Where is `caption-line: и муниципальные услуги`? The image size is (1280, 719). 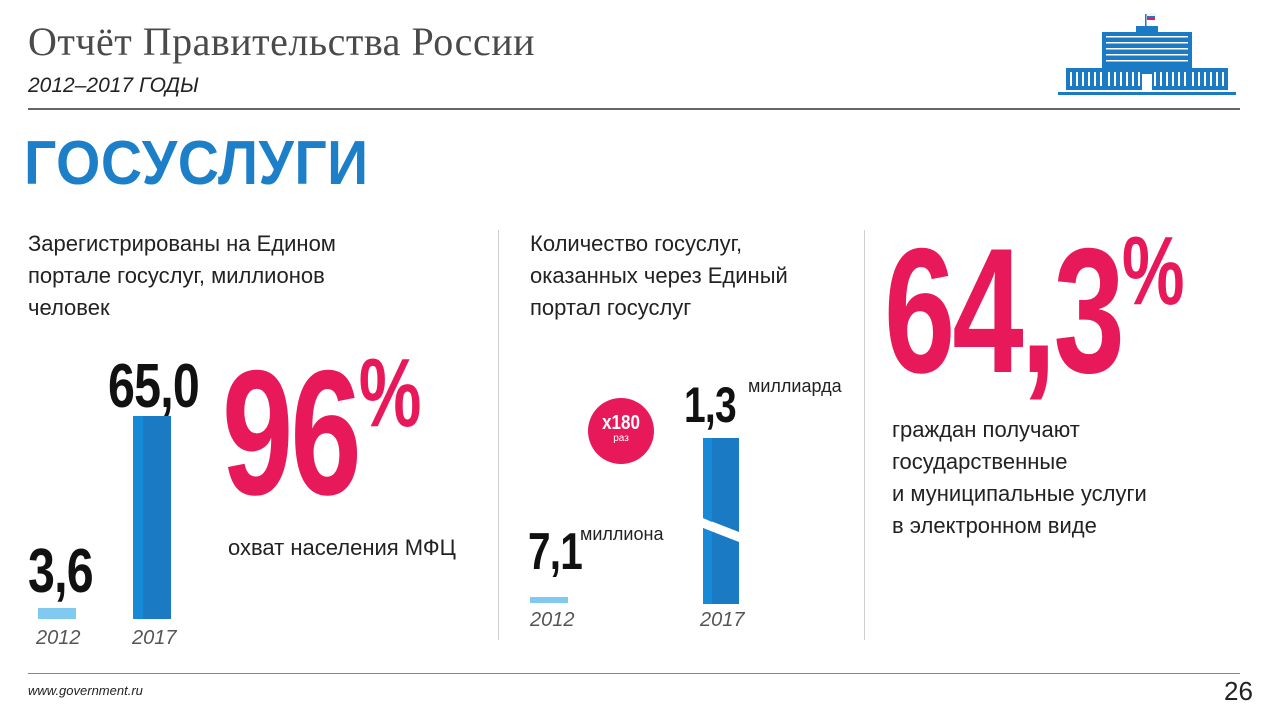 caption-line: и муниципальные услуги is located at coordinates (1019, 493).